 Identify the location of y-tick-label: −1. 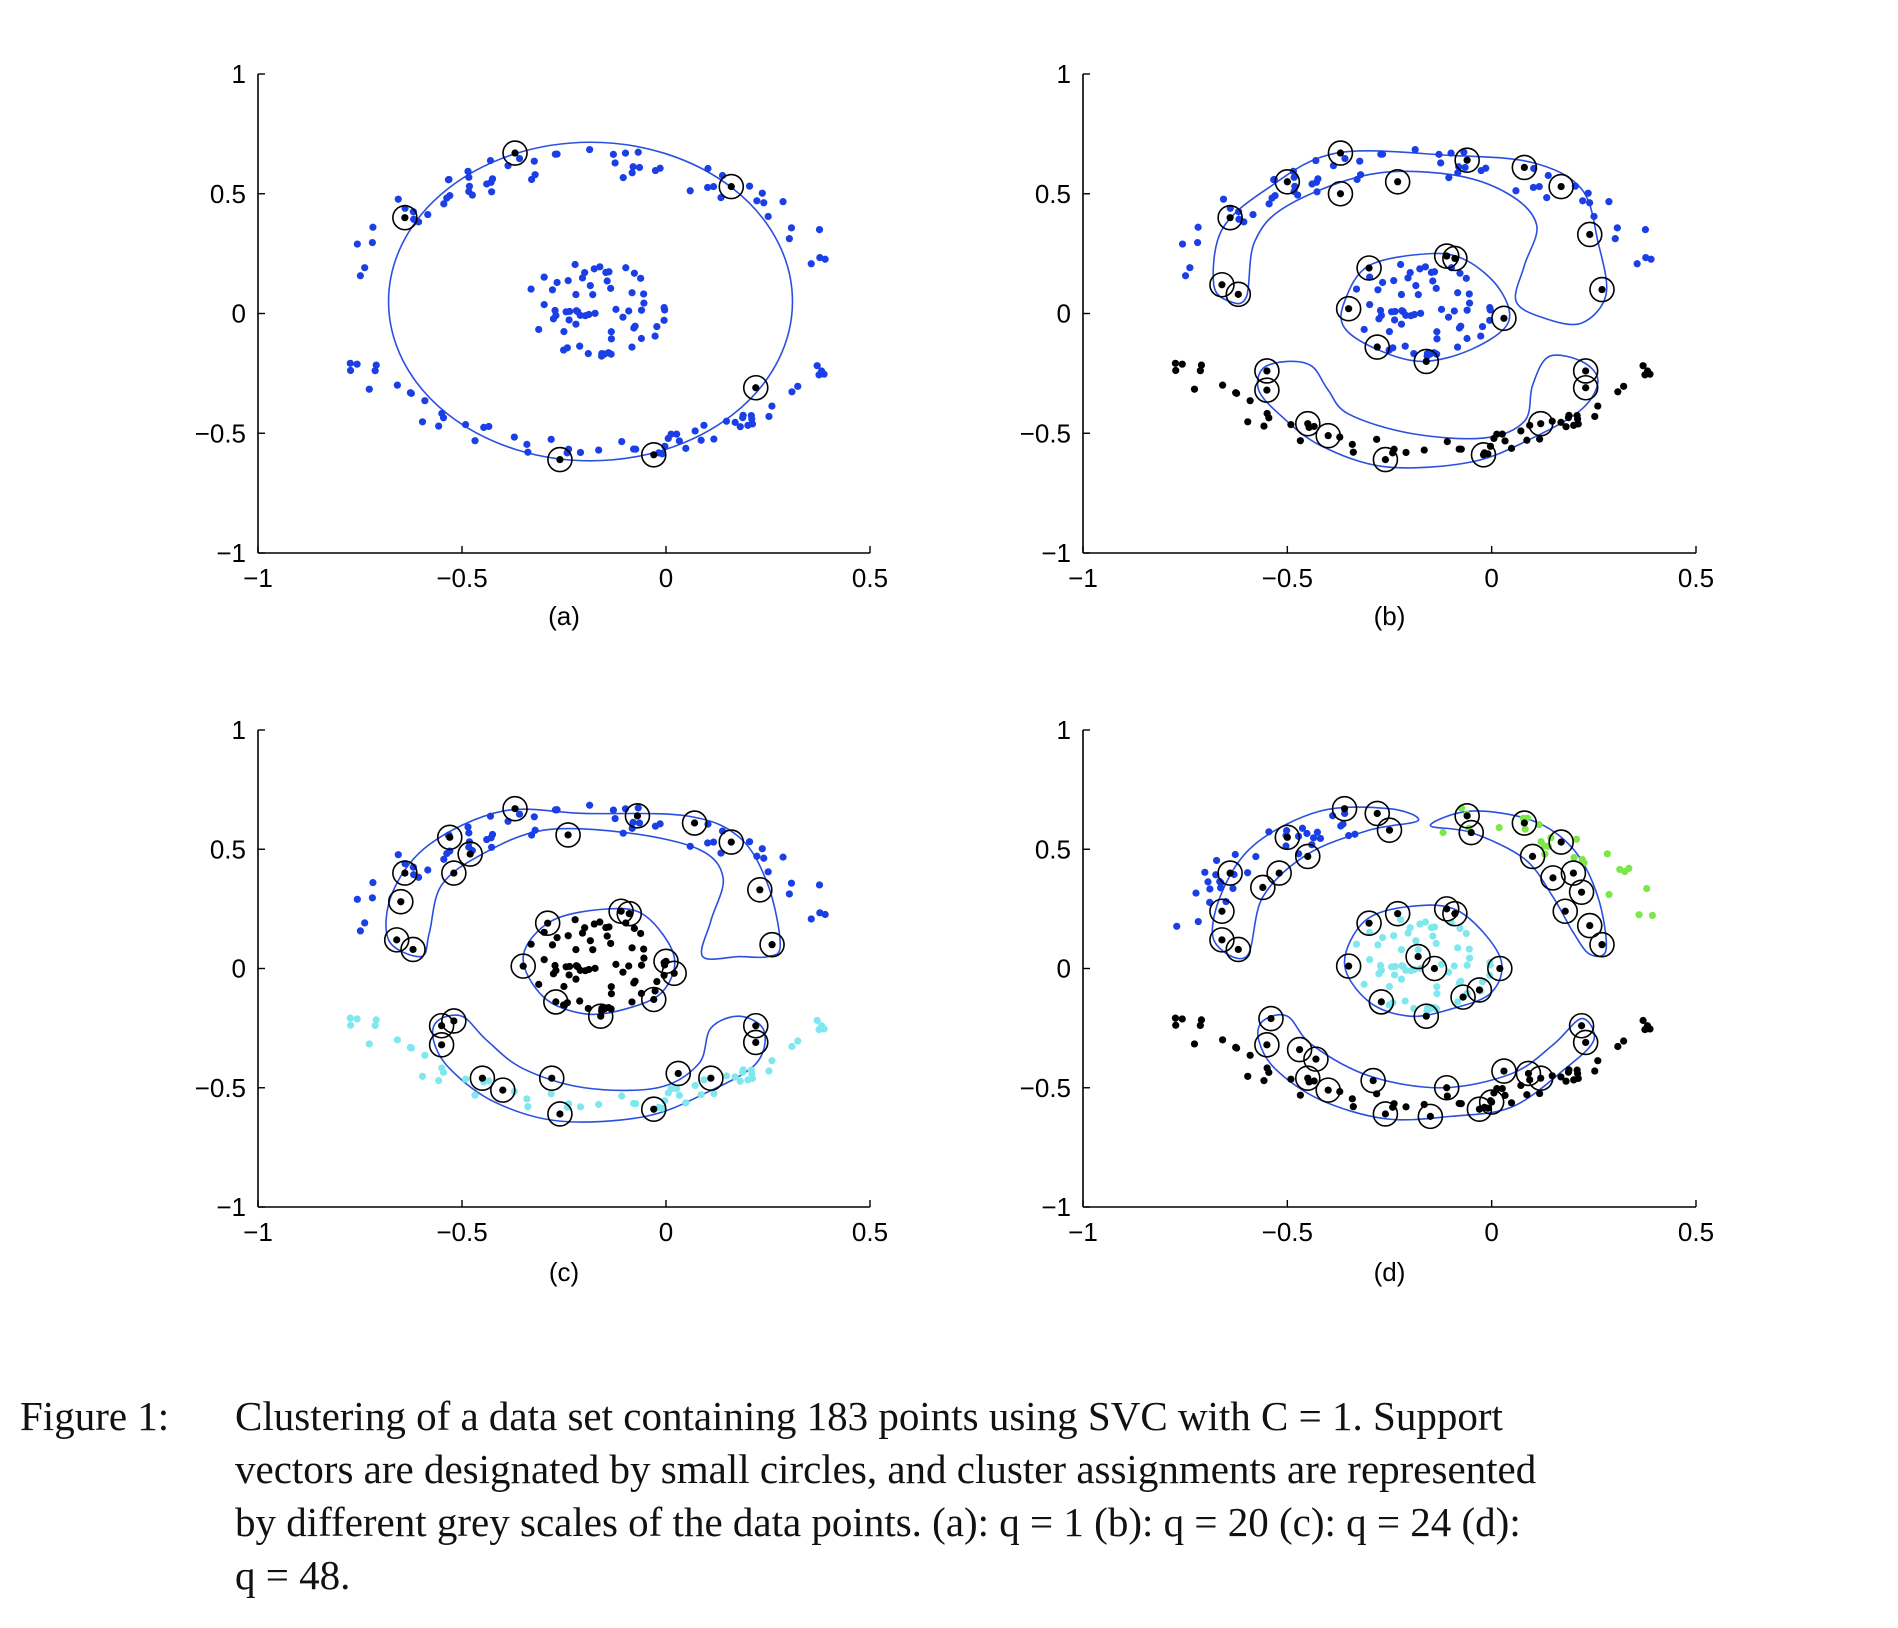
(1056, 553).